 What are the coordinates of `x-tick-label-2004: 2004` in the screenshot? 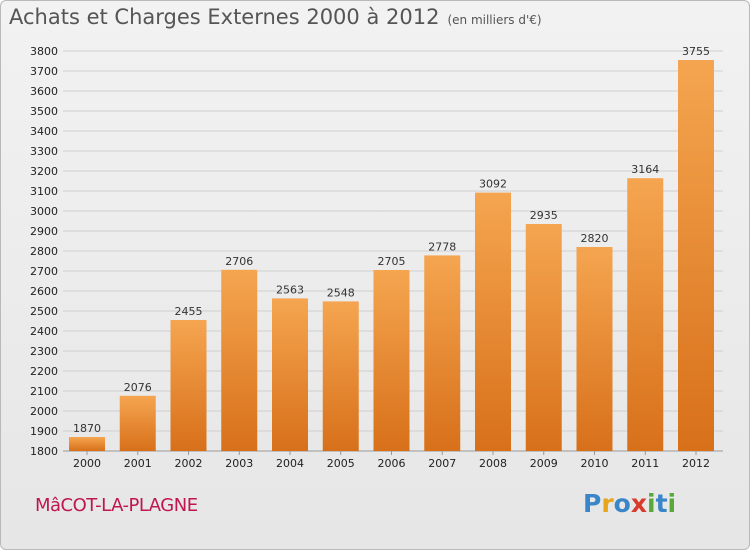 It's located at (290, 463).